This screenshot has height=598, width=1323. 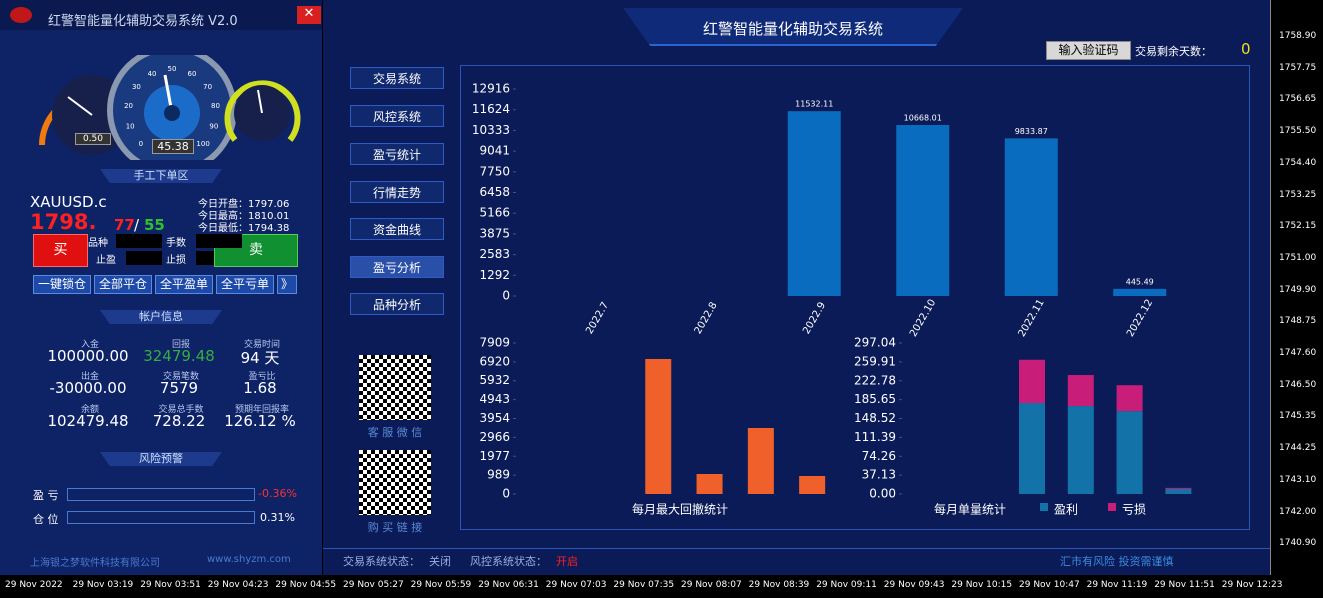 What do you see at coordinates (128, 106) in the screenshot?
I see `gauge-tick-label: 20` at bounding box center [128, 106].